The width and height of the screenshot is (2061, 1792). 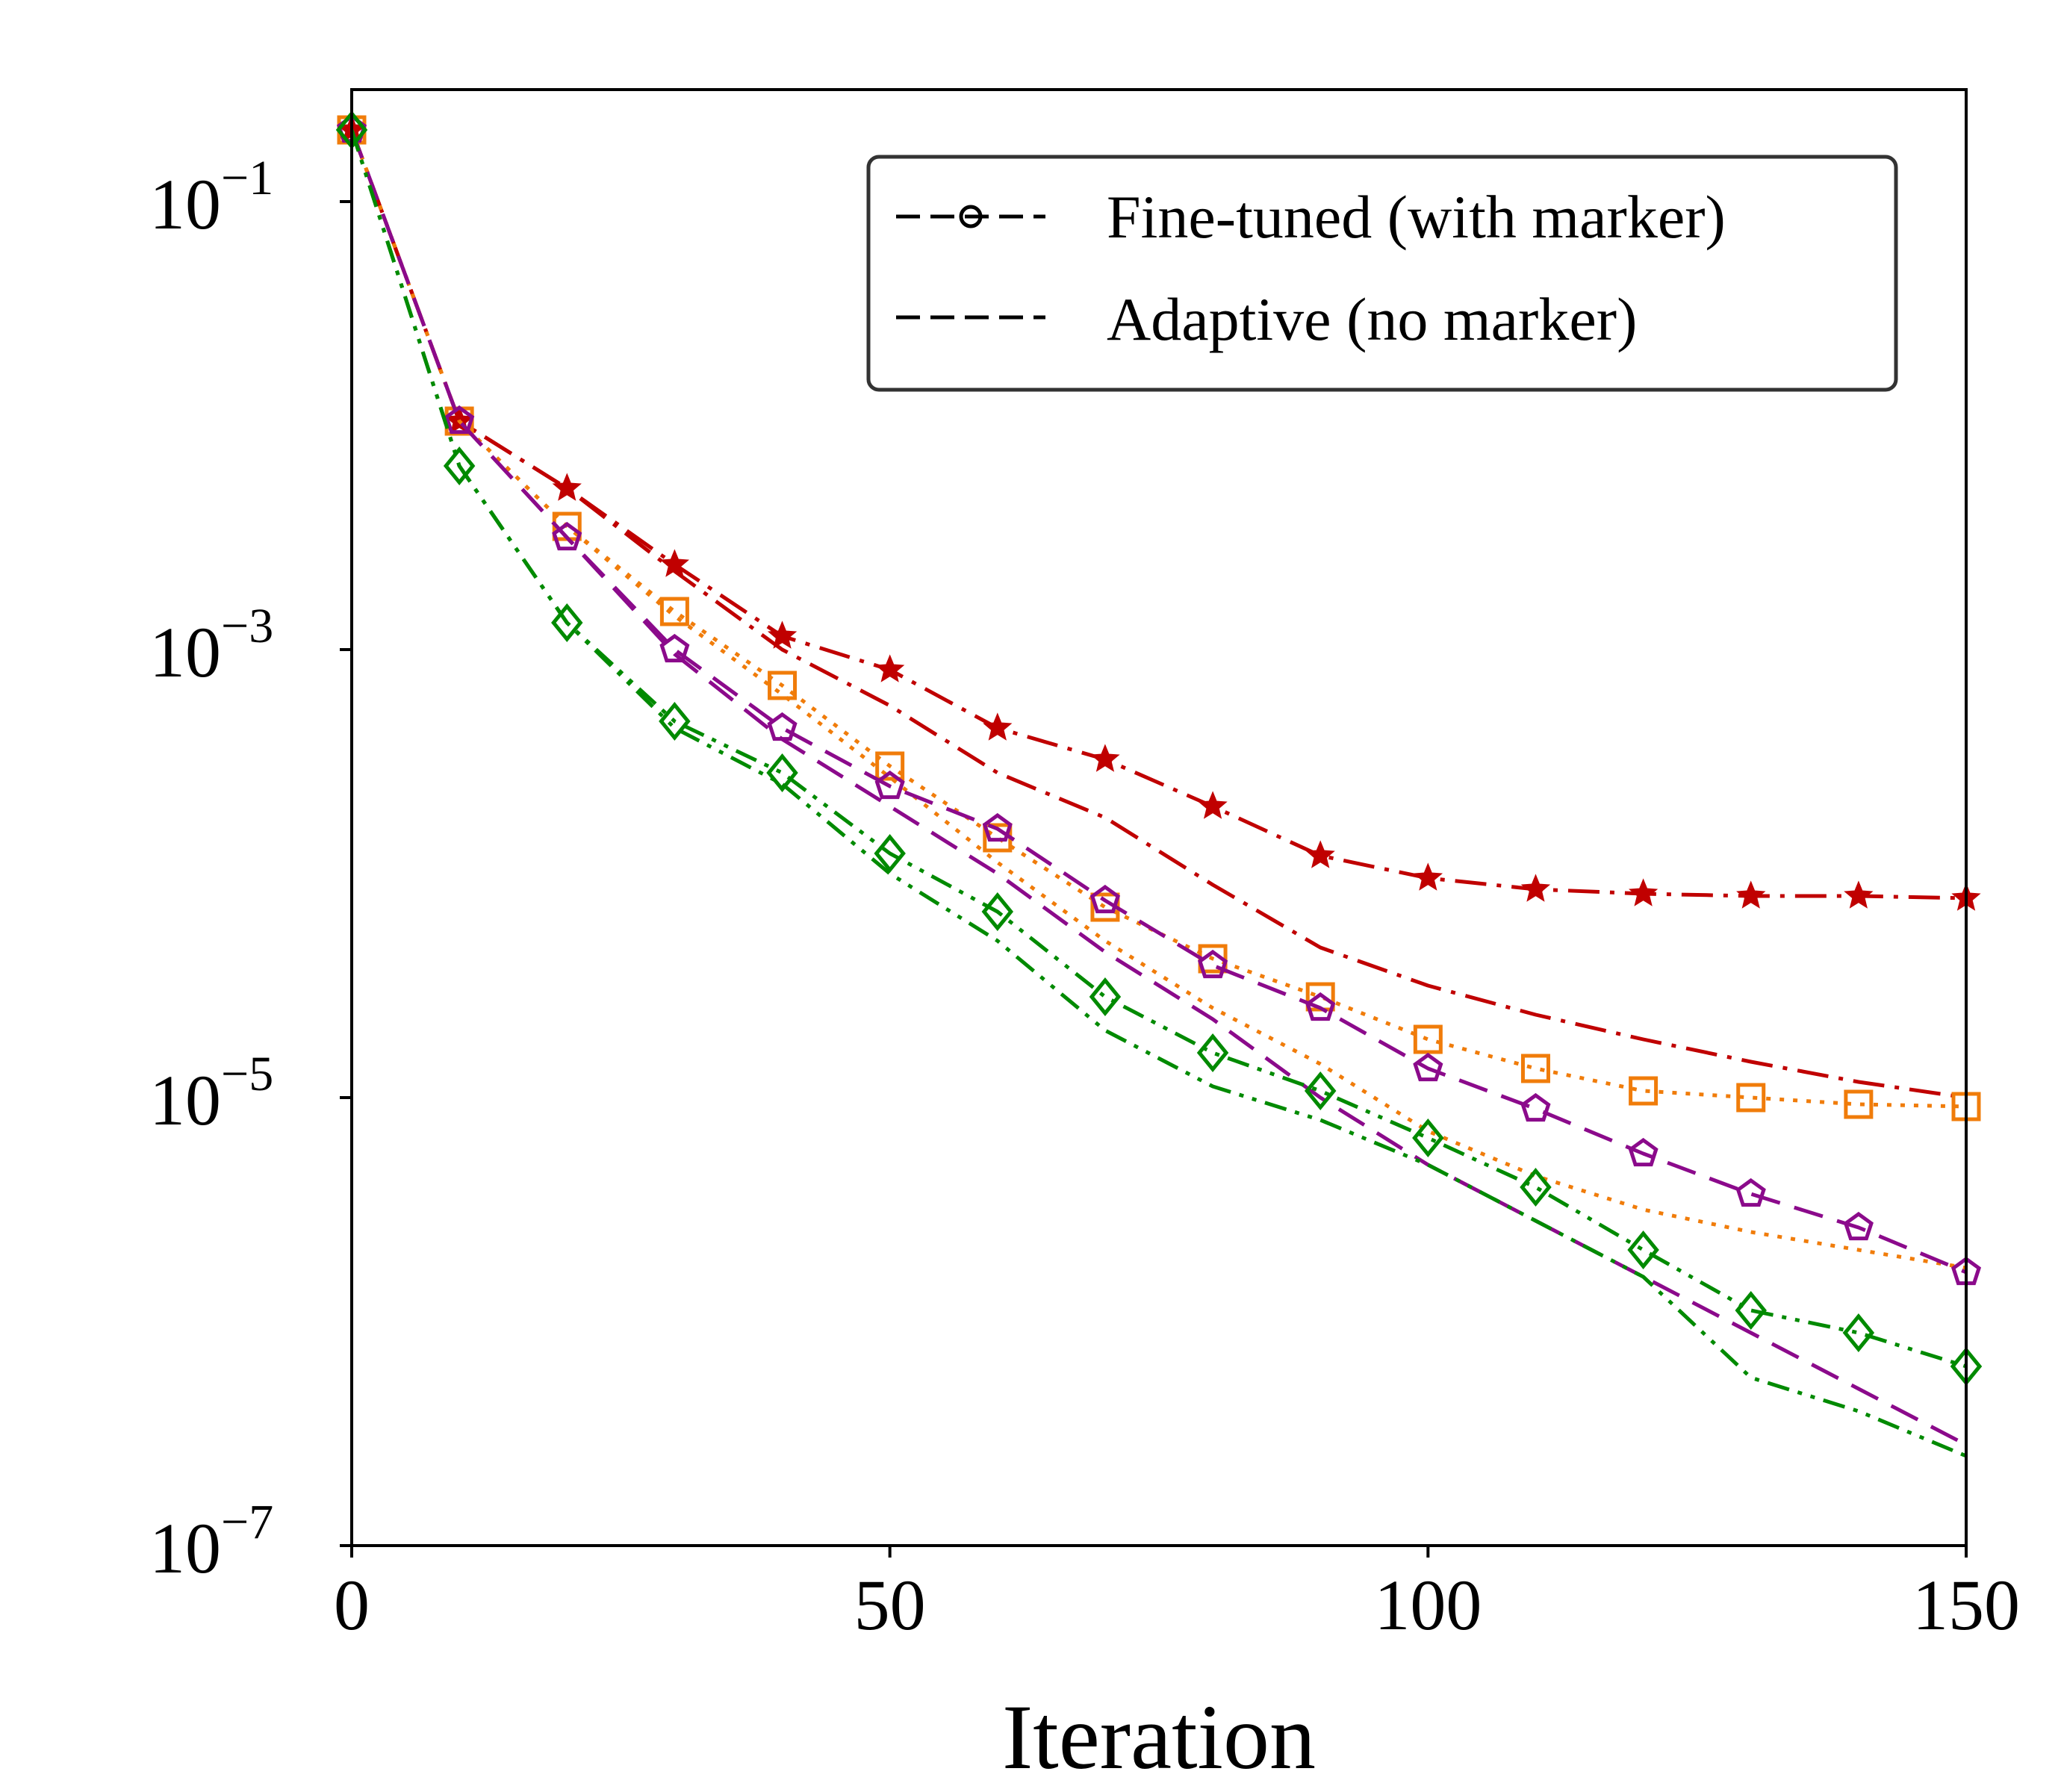 What do you see at coordinates (1159, 1737) in the screenshot?
I see `x-axis-title: Iteration` at bounding box center [1159, 1737].